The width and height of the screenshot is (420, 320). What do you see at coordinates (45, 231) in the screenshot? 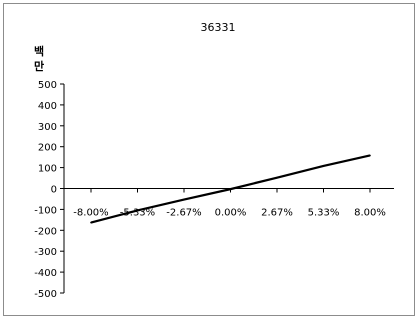
I see `y-tick-label: -200` at bounding box center [45, 231].